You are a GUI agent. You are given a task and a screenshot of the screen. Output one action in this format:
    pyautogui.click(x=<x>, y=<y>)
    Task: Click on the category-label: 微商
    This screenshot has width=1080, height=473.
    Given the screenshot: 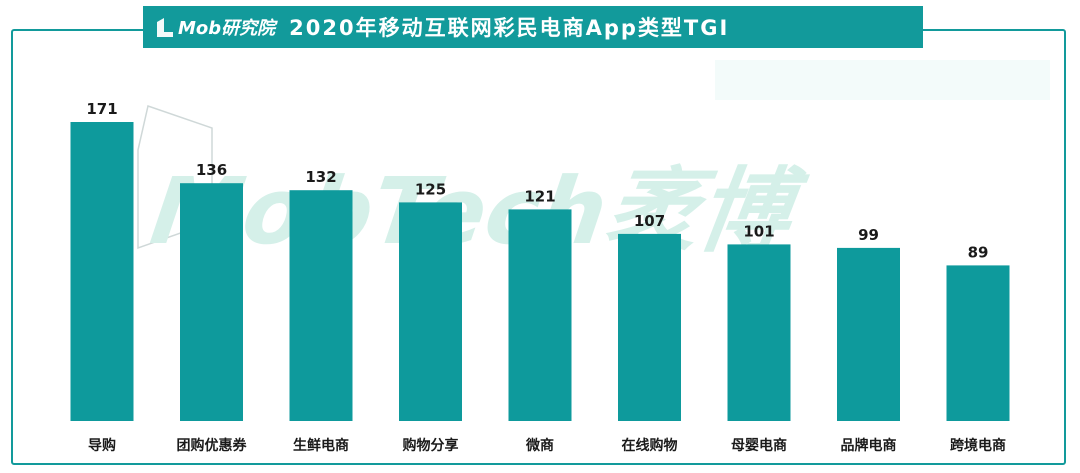 What is the action you would take?
    pyautogui.click(x=539, y=445)
    